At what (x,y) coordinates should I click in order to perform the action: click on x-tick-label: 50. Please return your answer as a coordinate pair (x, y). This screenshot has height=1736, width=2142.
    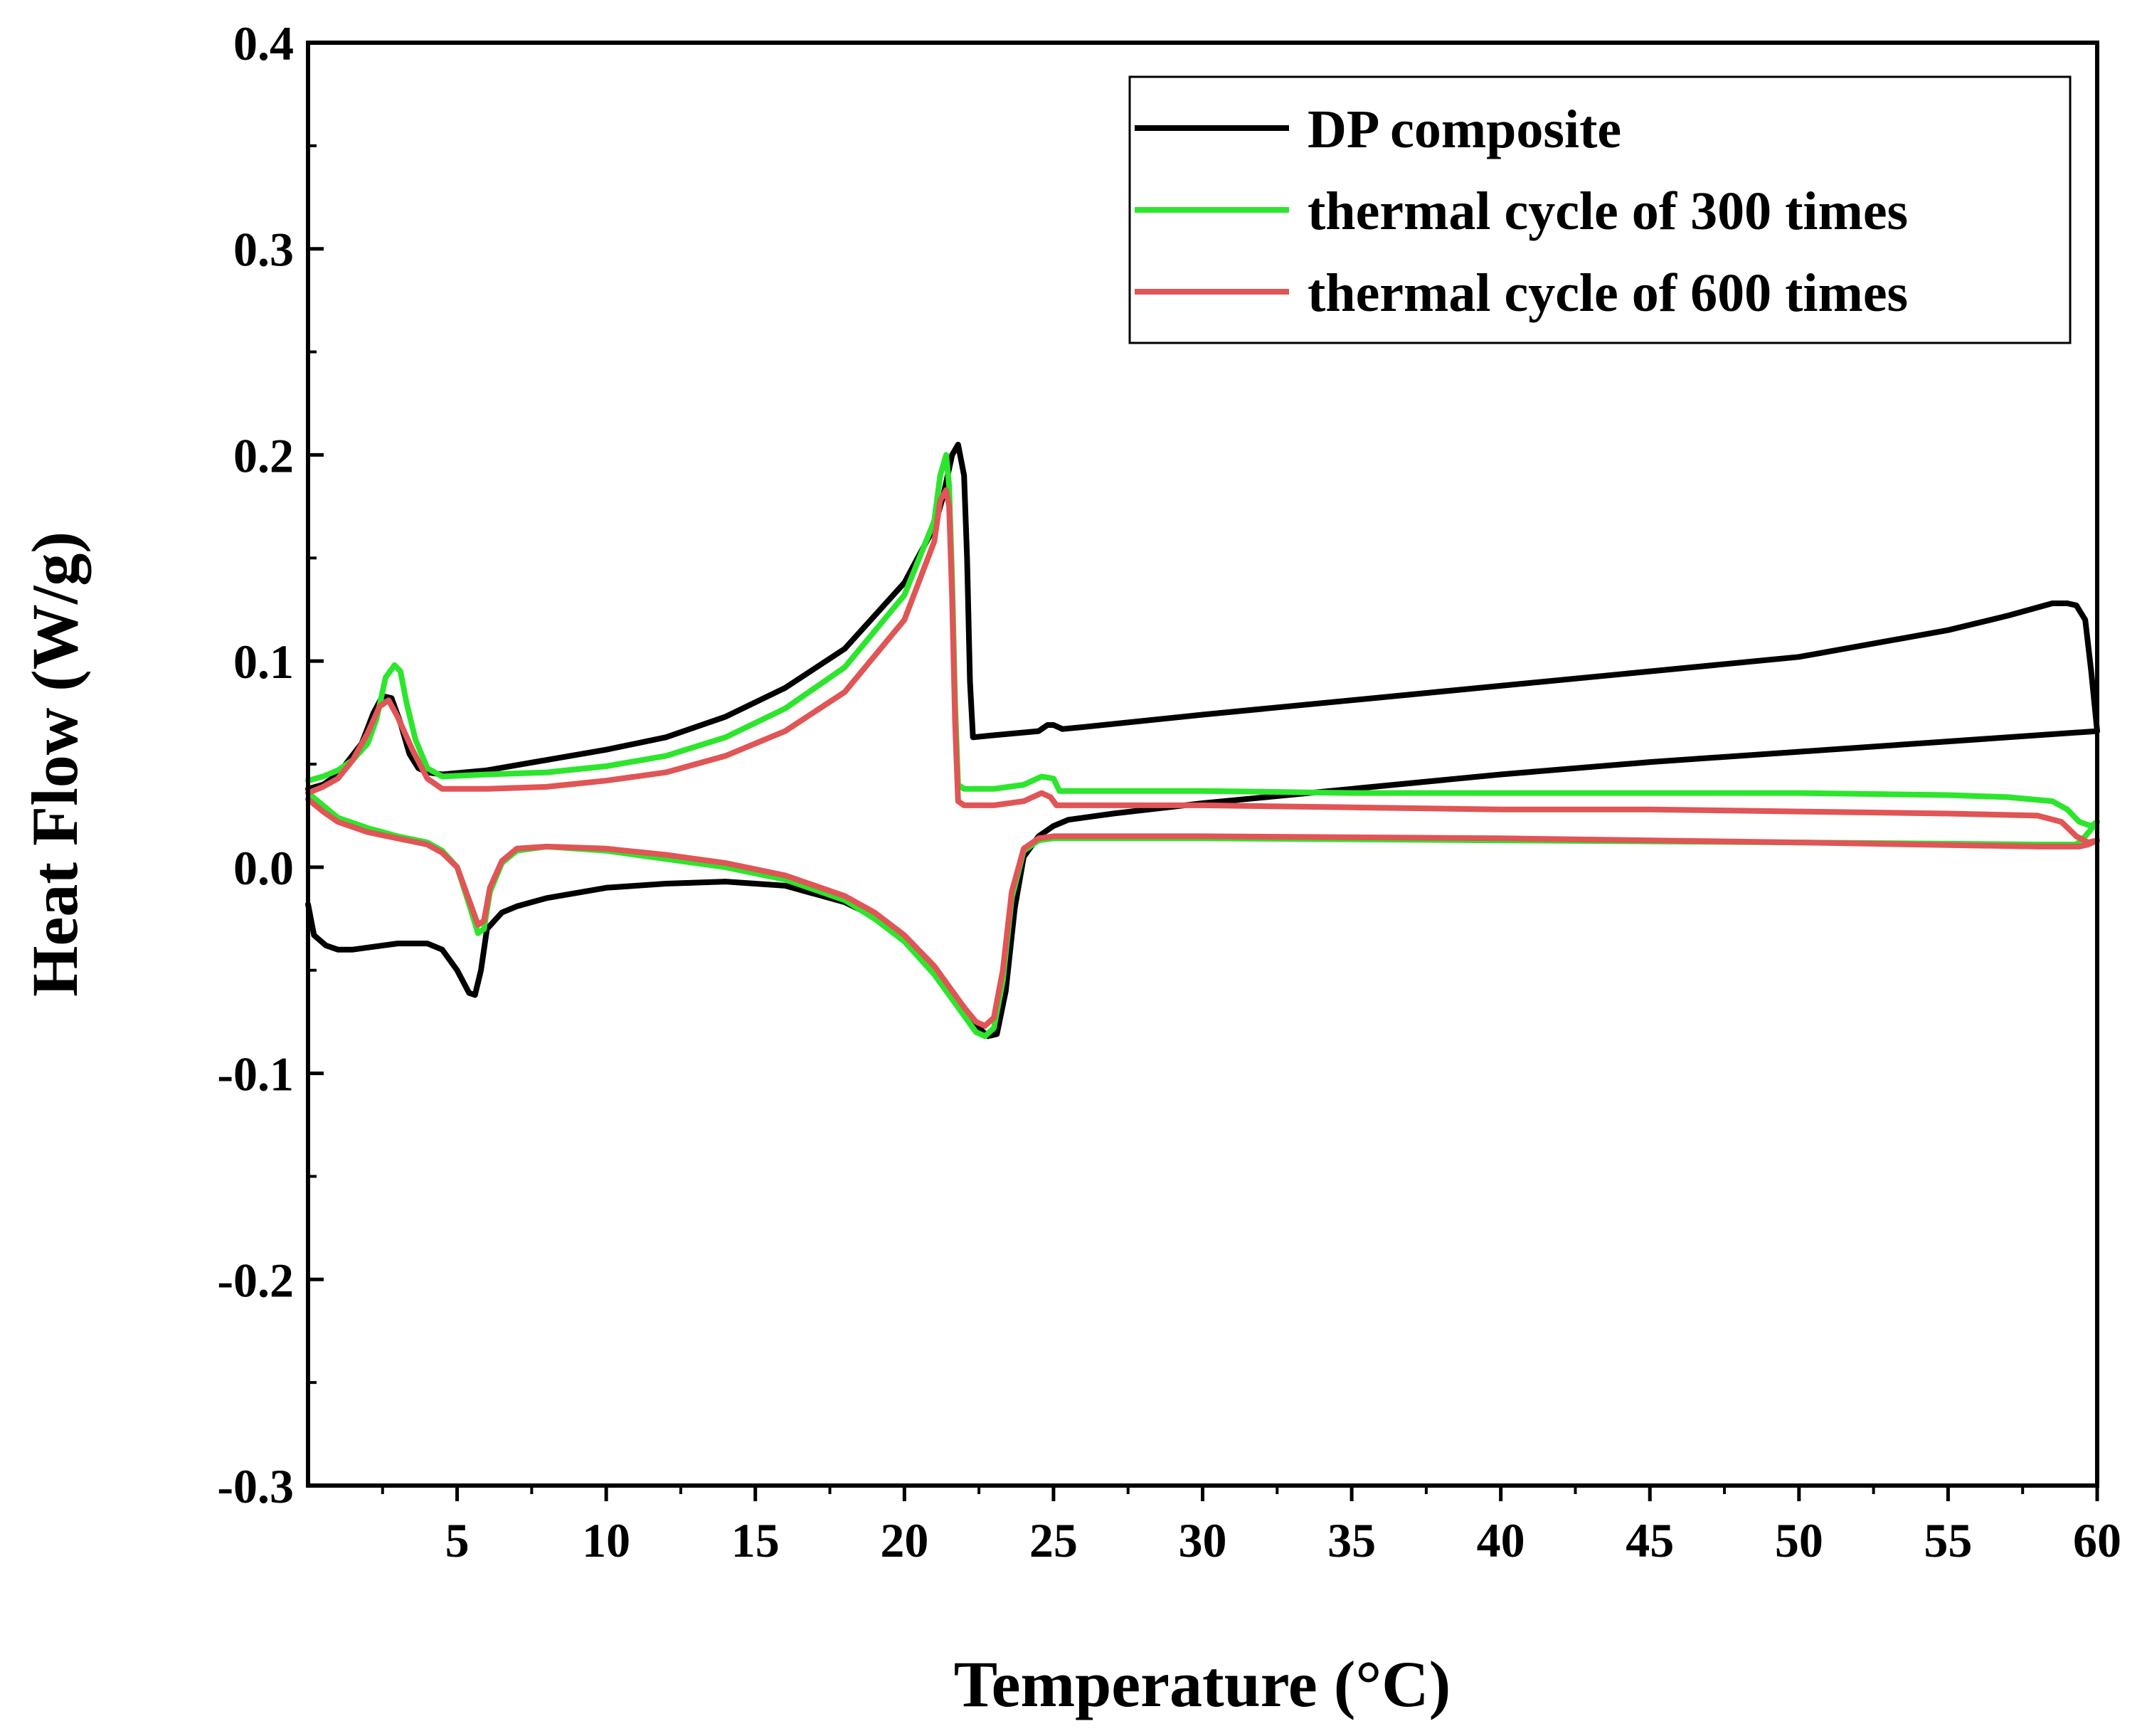
    Looking at the image, I should click on (1799, 1540).